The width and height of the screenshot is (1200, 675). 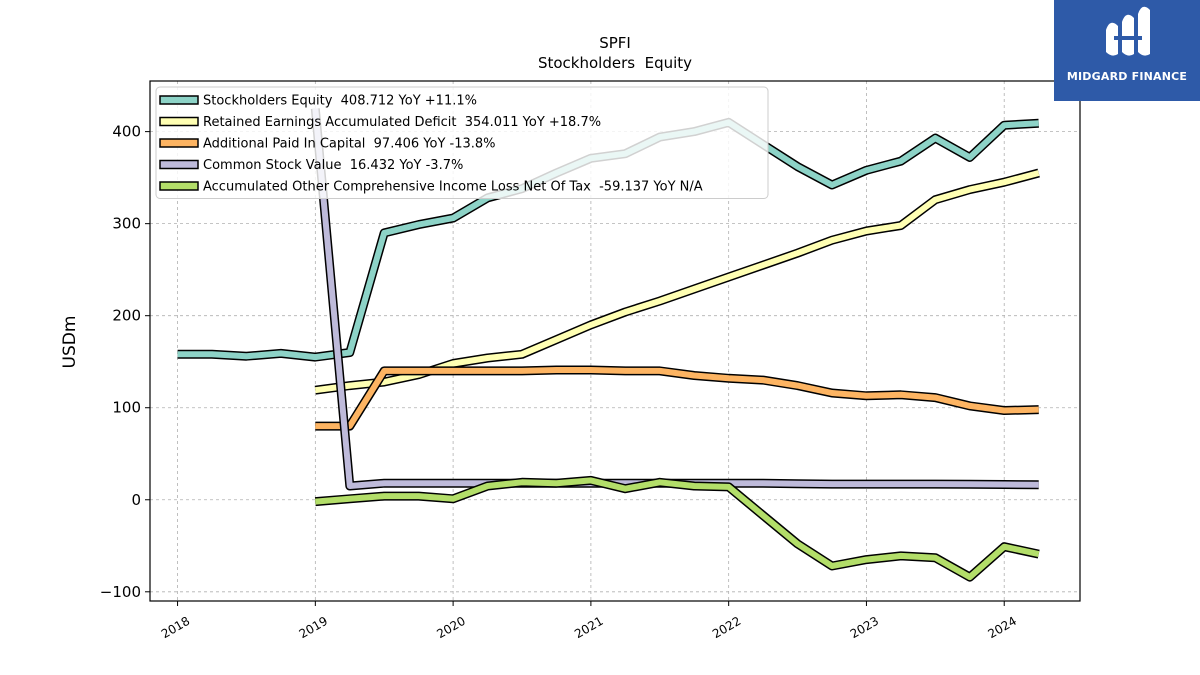 What do you see at coordinates (120, 592) in the screenshot?
I see `y-tick-label: −100` at bounding box center [120, 592].